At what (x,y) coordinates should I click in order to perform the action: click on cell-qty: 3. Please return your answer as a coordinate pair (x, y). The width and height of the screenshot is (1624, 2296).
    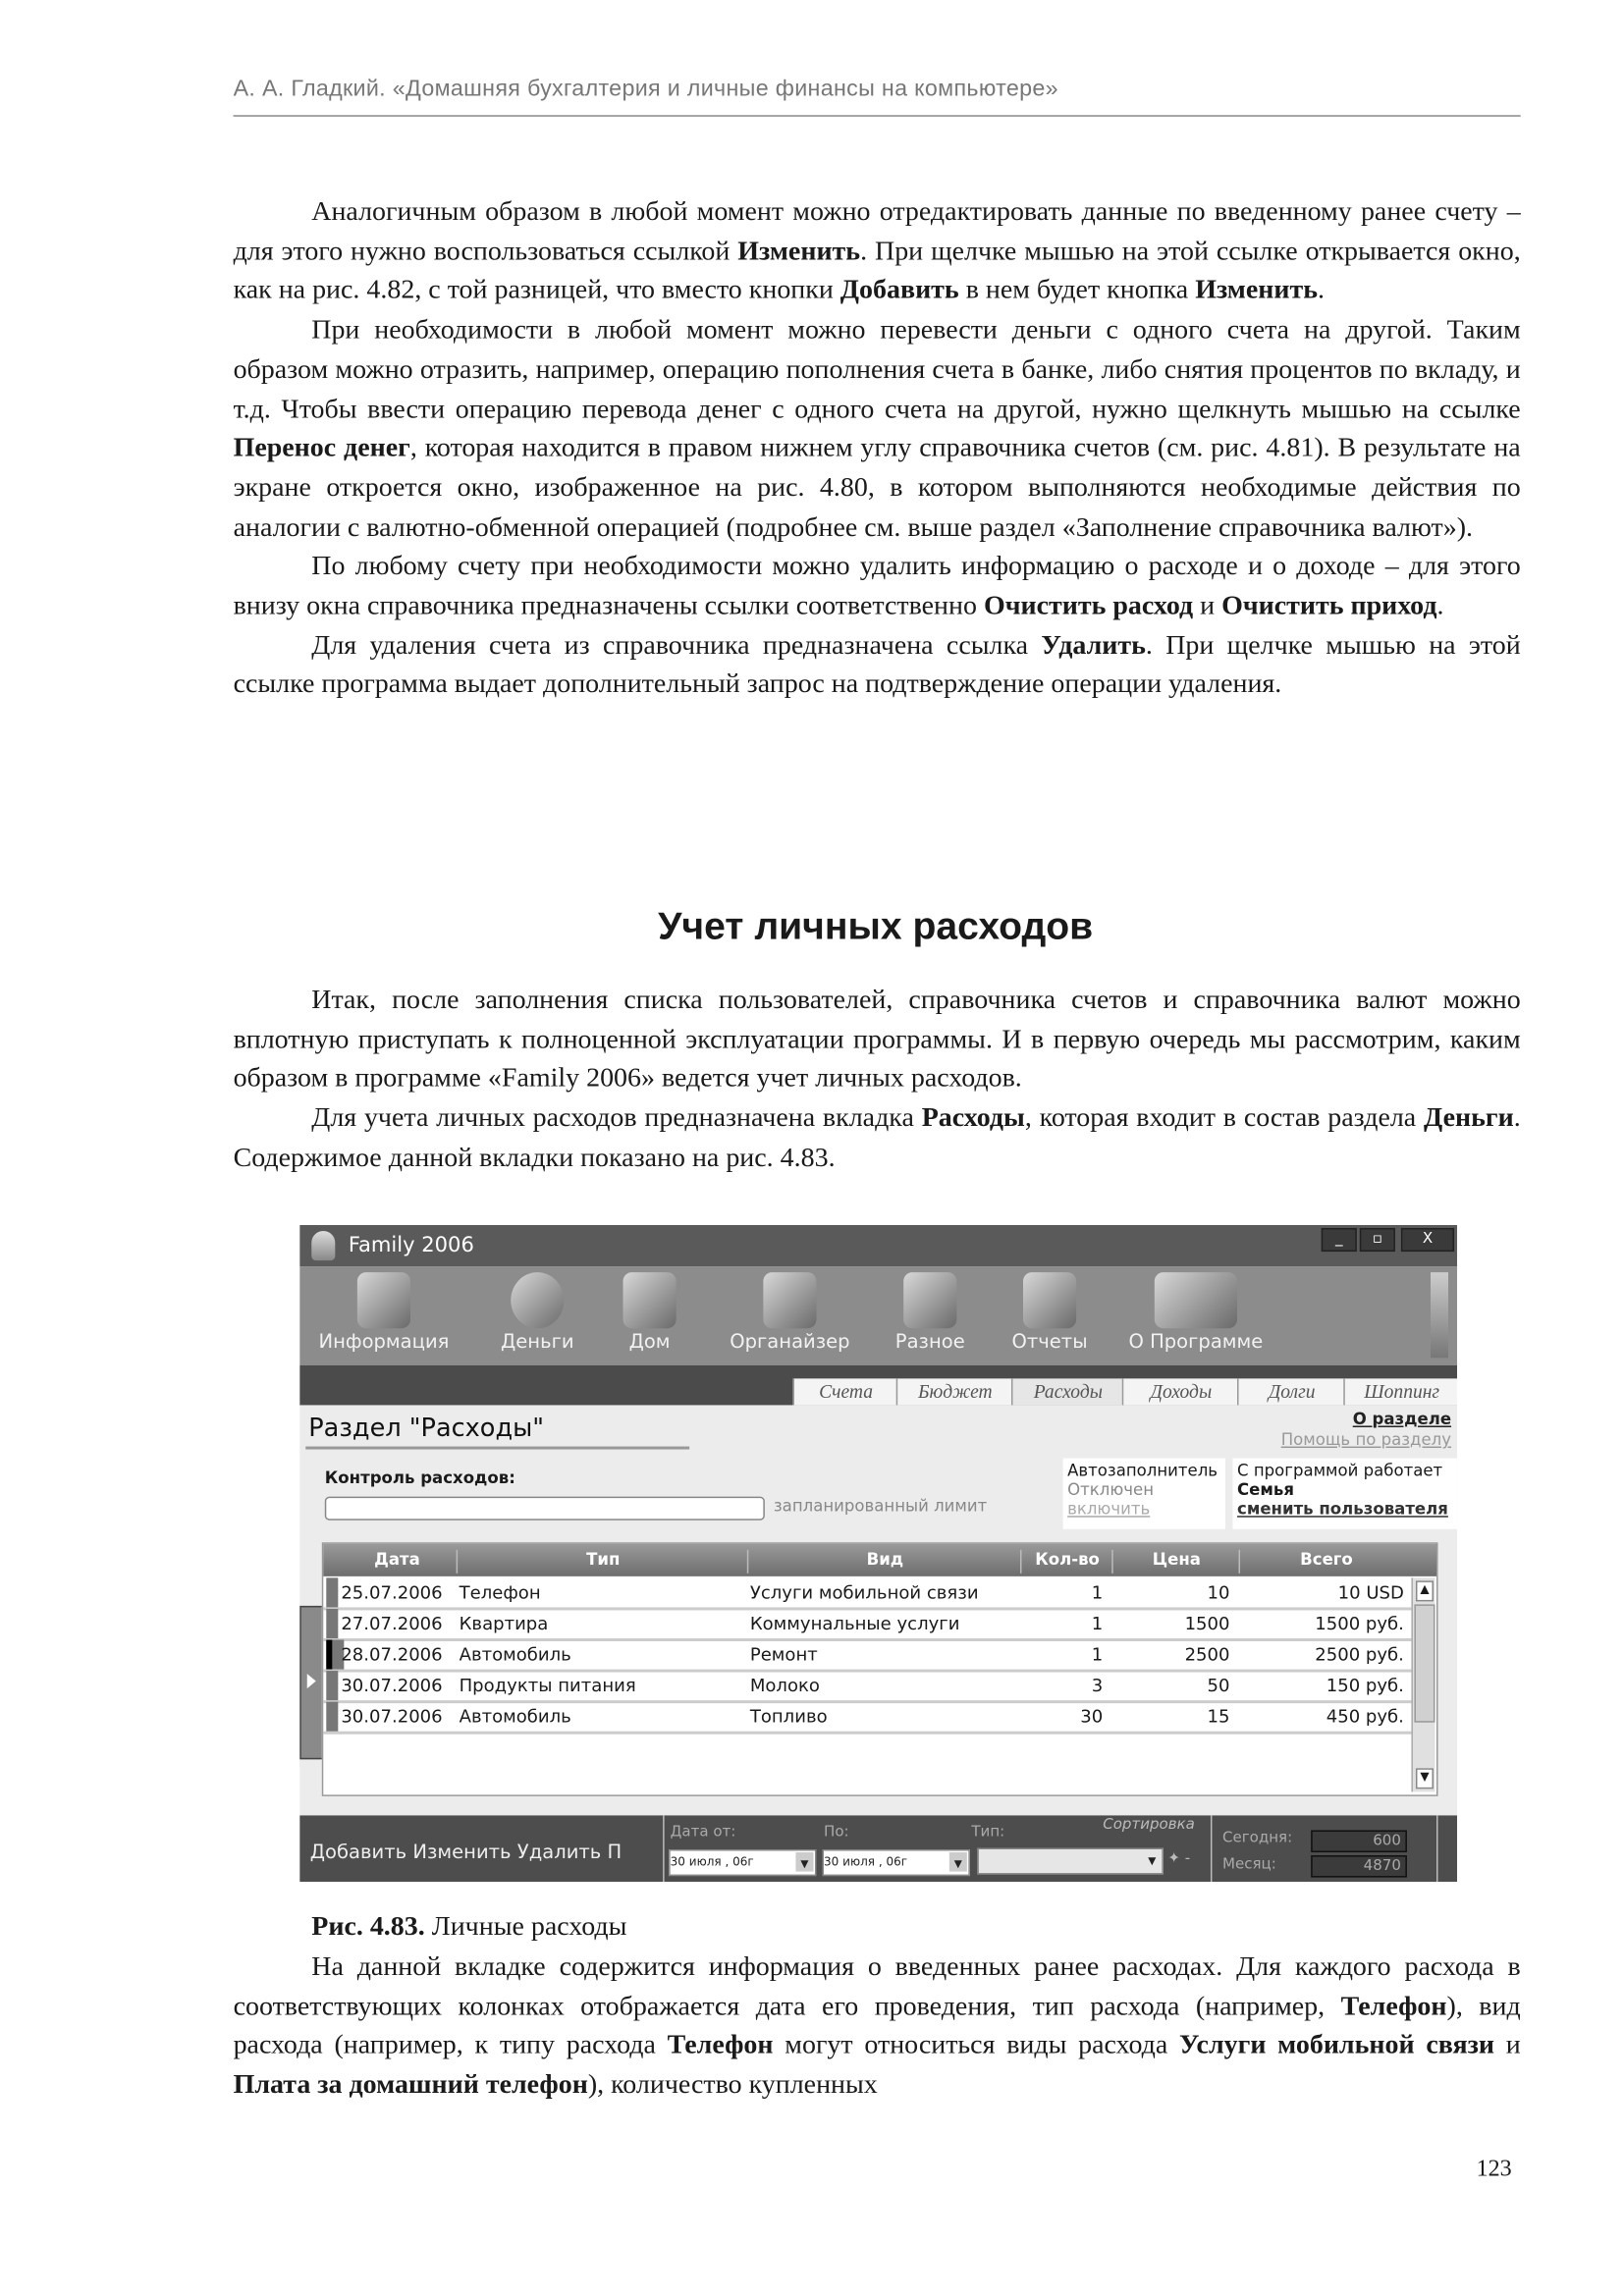
    Looking at the image, I should click on (1097, 1685).